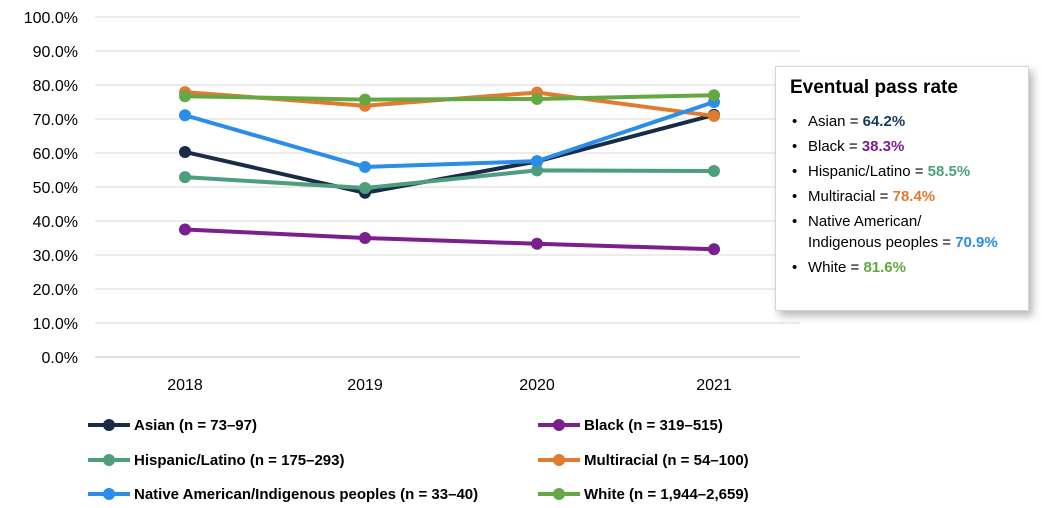 The image size is (1042, 508). I want to click on callout-label-line1: Native American/, so click(865, 221).